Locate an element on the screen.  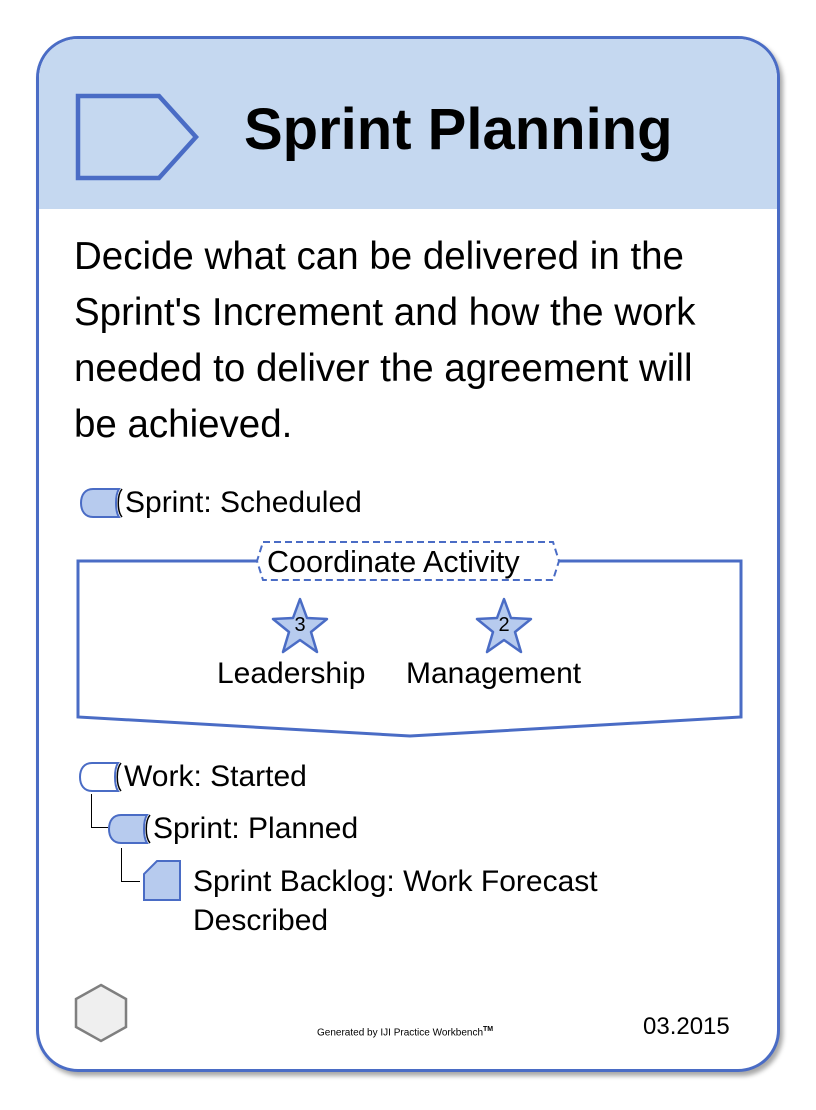
result-work-started: Work: Started is located at coordinates (192, 777).